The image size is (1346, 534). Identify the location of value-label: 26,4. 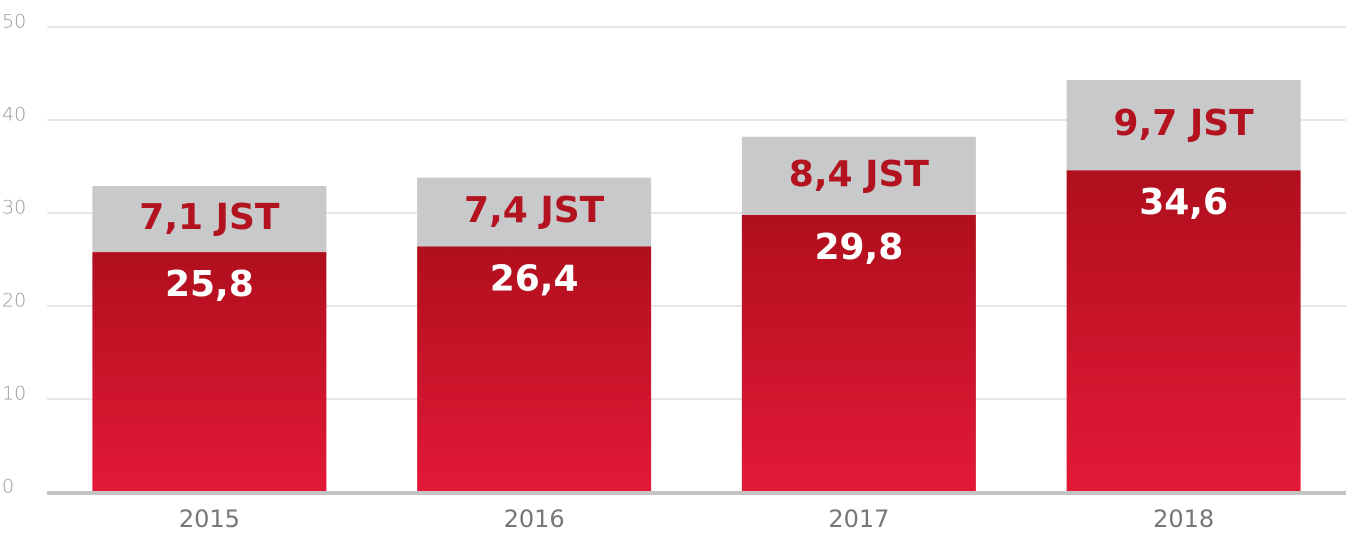
(534, 278).